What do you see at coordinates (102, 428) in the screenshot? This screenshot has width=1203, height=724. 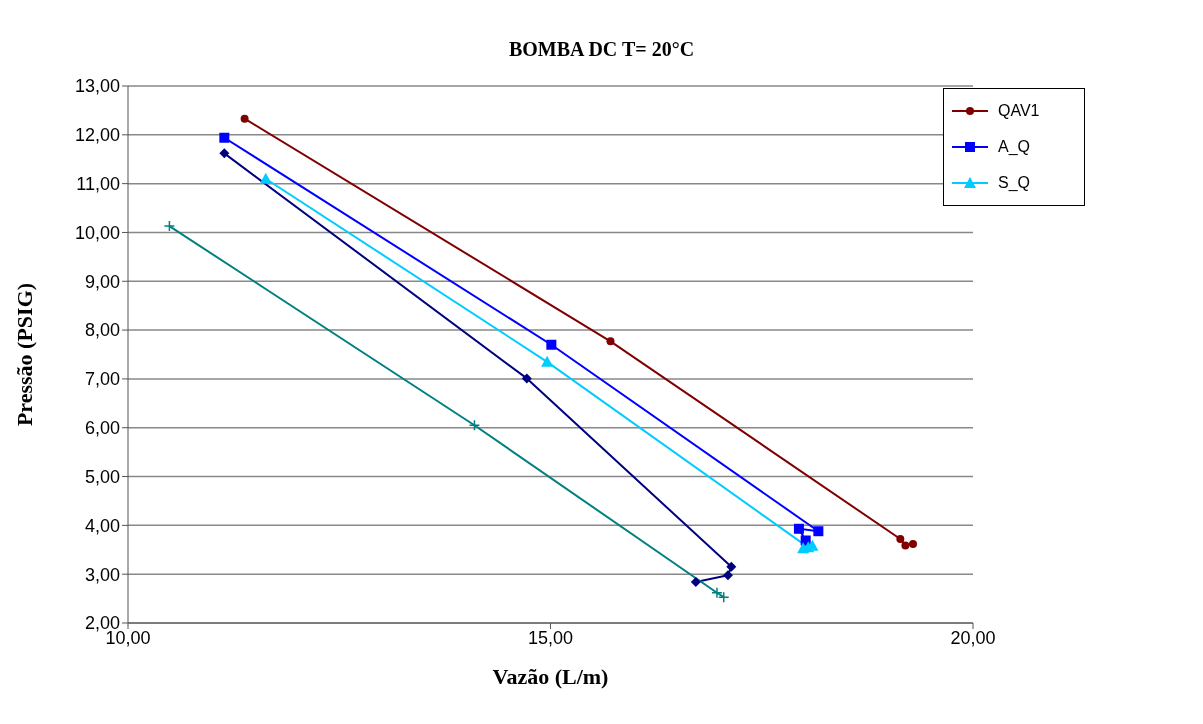 I see `y-tick-label: 6,00` at bounding box center [102, 428].